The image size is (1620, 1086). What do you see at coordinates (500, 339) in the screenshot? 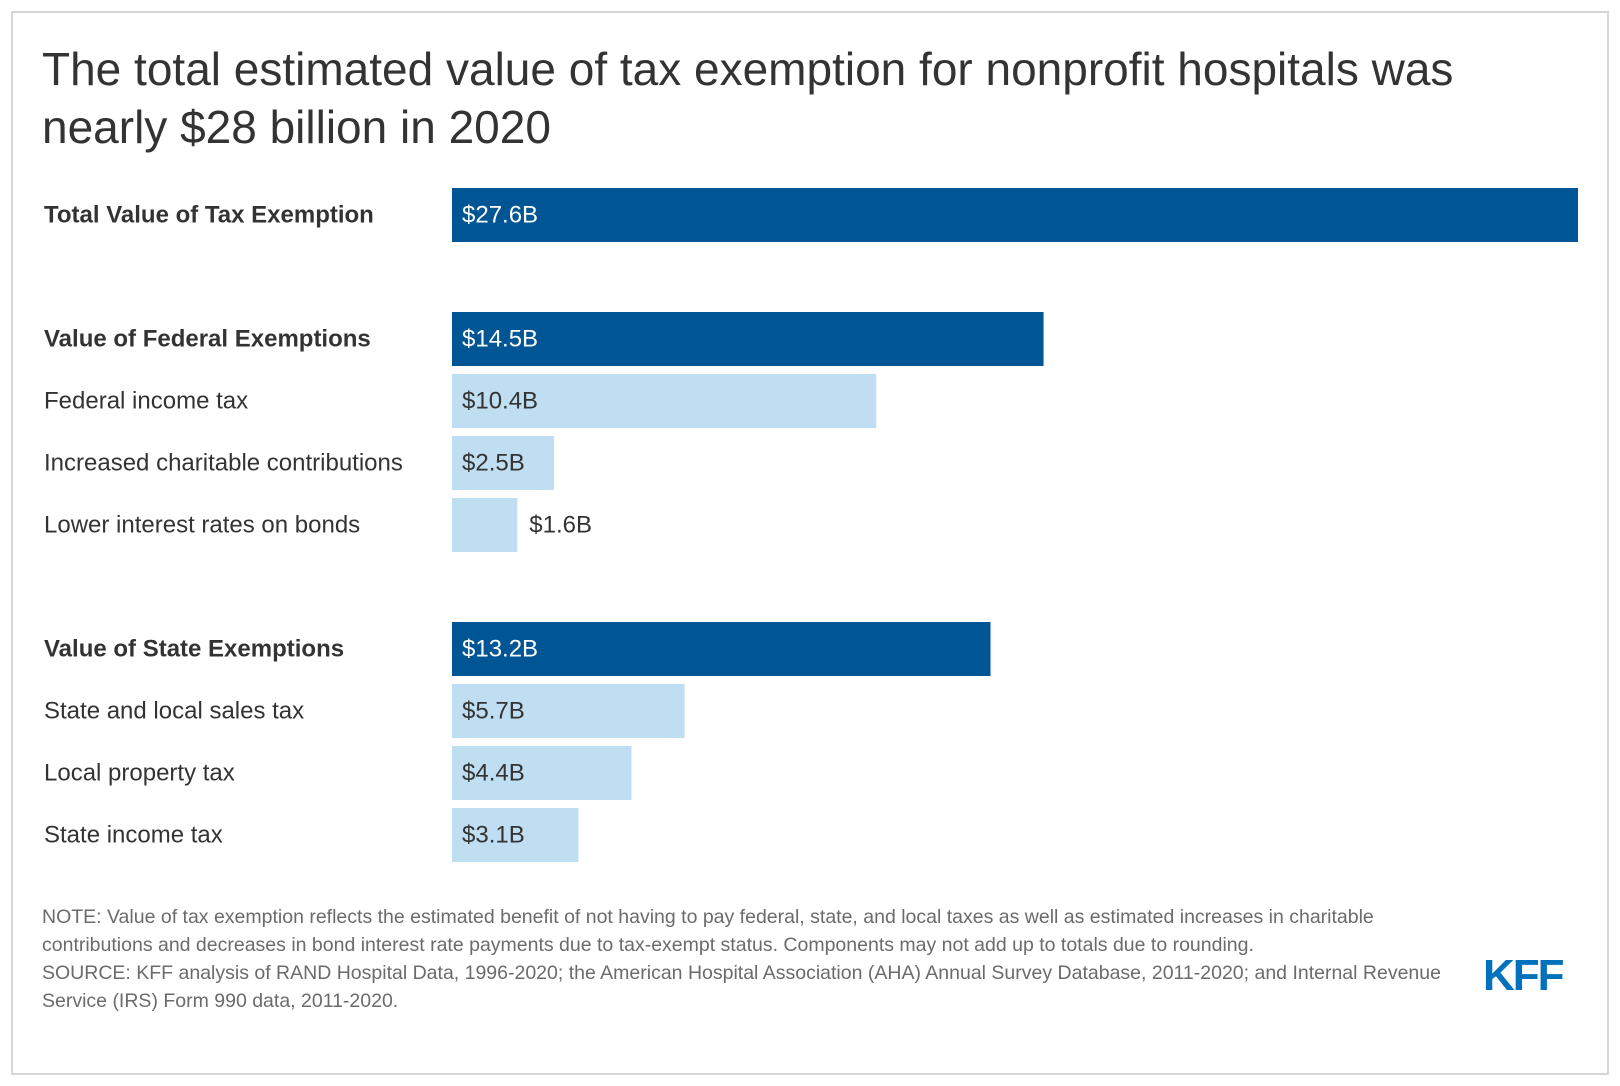
I see `data-label-value-of-federal-exemptions: $14.5B` at bounding box center [500, 339].